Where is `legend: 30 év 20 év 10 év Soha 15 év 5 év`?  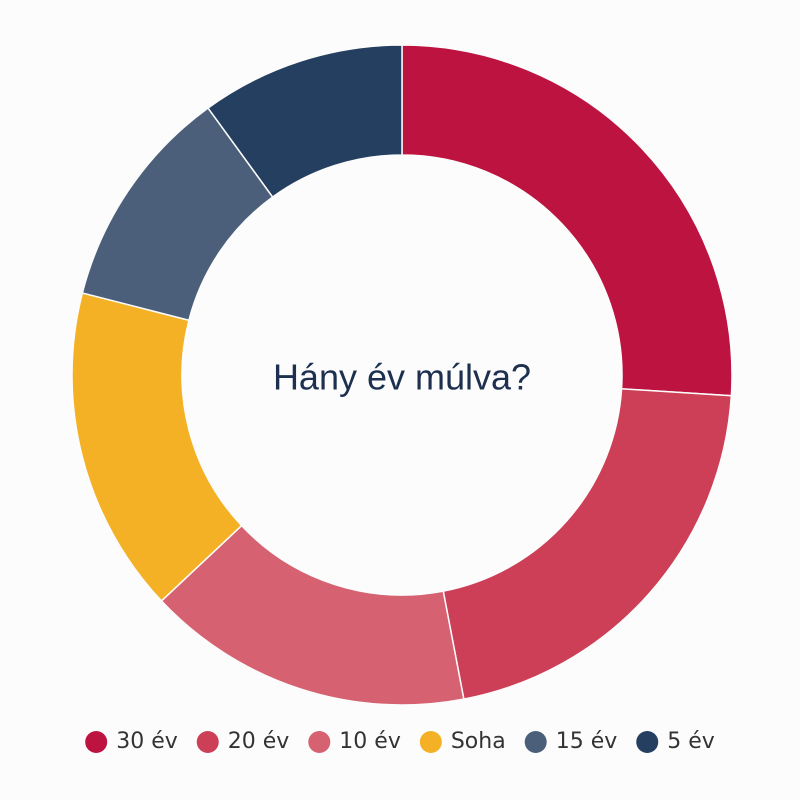 legend: 30 év 20 év 10 év Soha 15 év 5 év is located at coordinates (400, 741).